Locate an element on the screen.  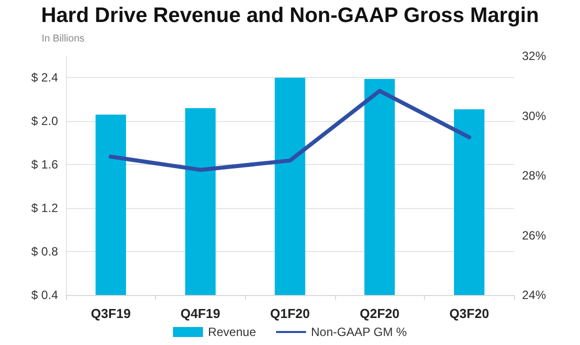
y-tick-label: $ 0.8 is located at coordinates (44, 251).